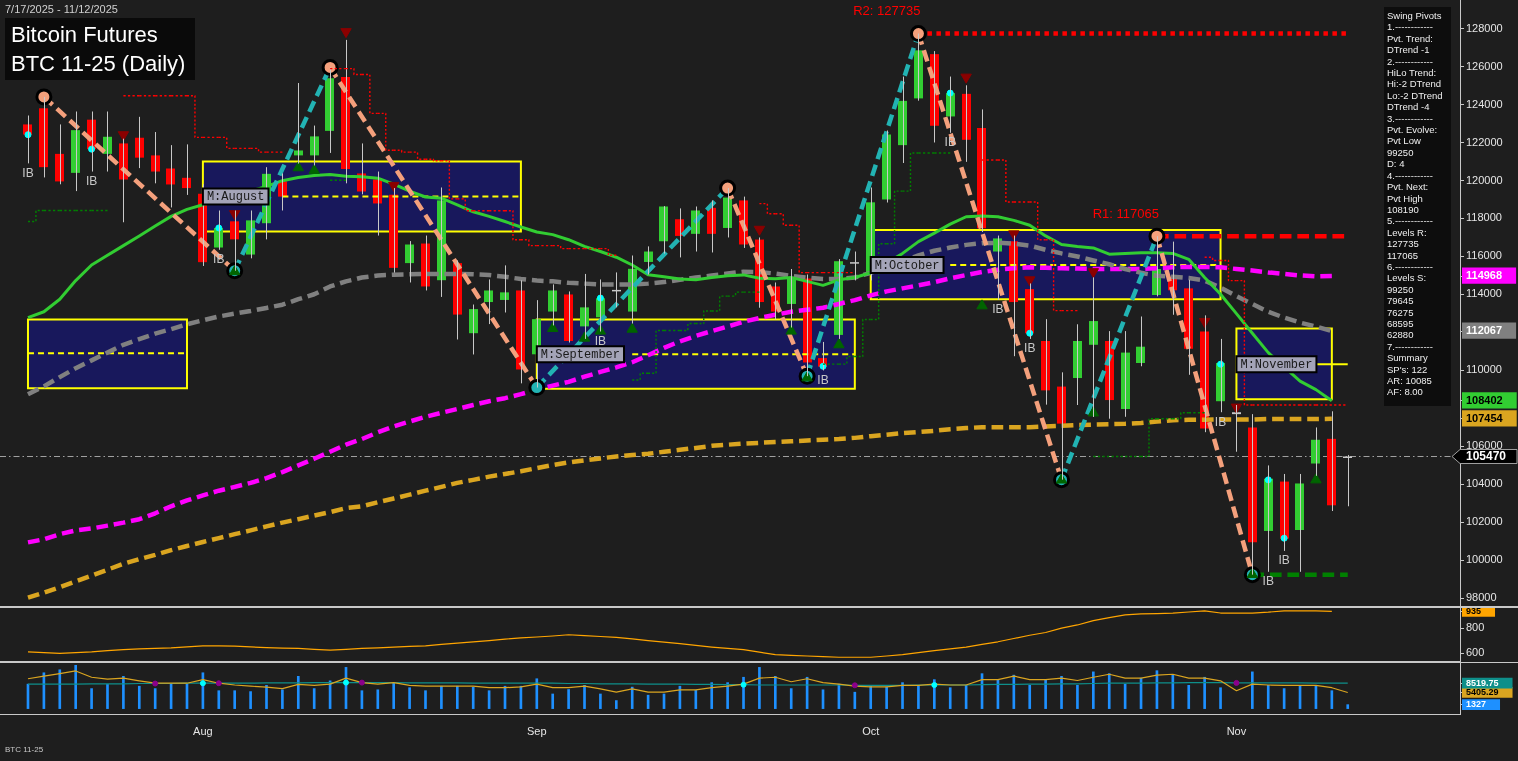  What do you see at coordinates (1484, 255) in the screenshot?
I see `y-tick-label: 116000` at bounding box center [1484, 255].